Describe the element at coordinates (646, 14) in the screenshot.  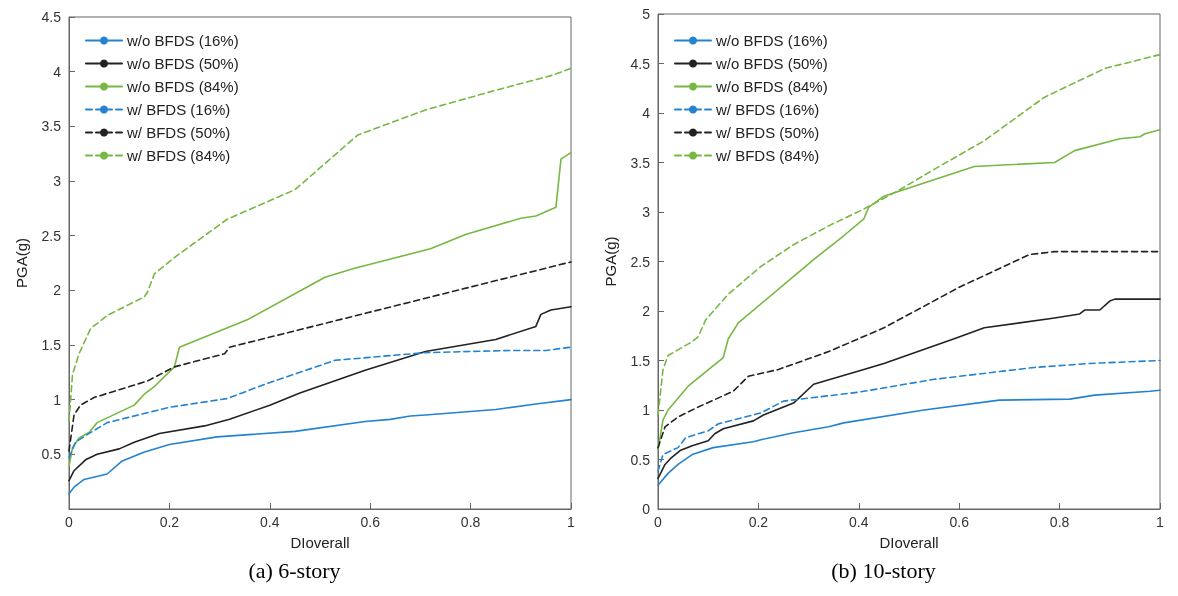
I see `y-tick-label: 5` at that location.